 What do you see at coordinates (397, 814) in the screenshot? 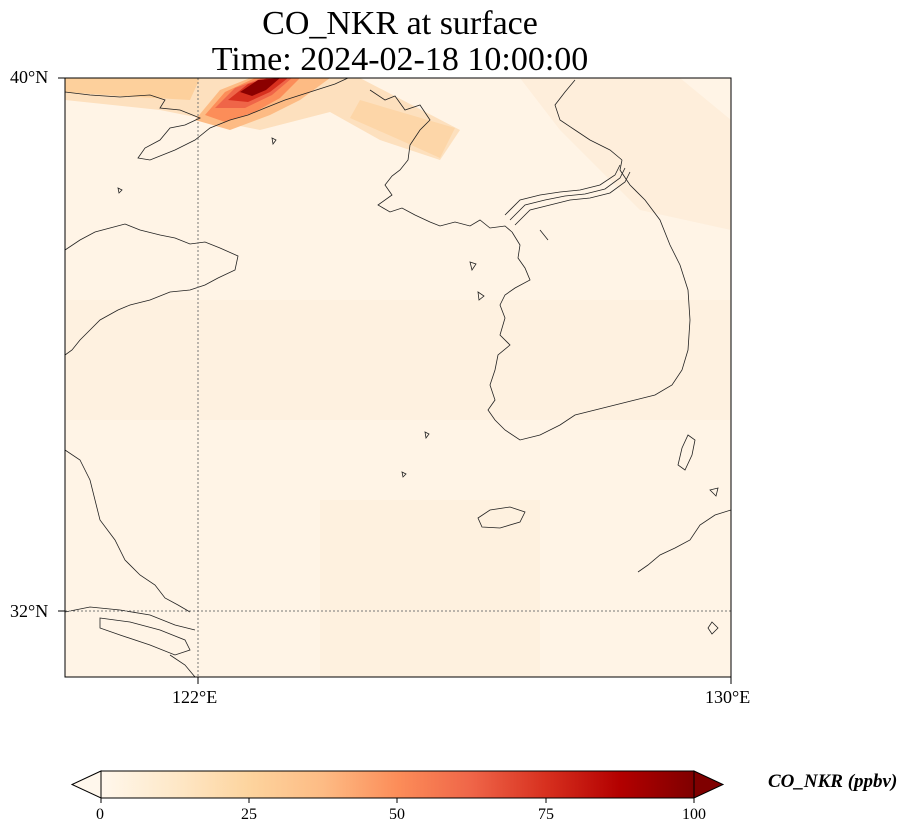
I see `colorbar-tick-50: 50` at bounding box center [397, 814].